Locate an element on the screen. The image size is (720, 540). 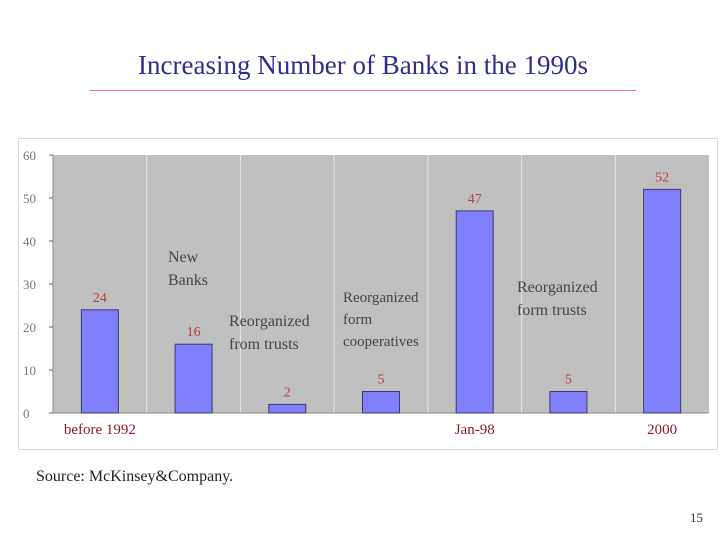
y-tick-label: 60 is located at coordinates (29, 155).